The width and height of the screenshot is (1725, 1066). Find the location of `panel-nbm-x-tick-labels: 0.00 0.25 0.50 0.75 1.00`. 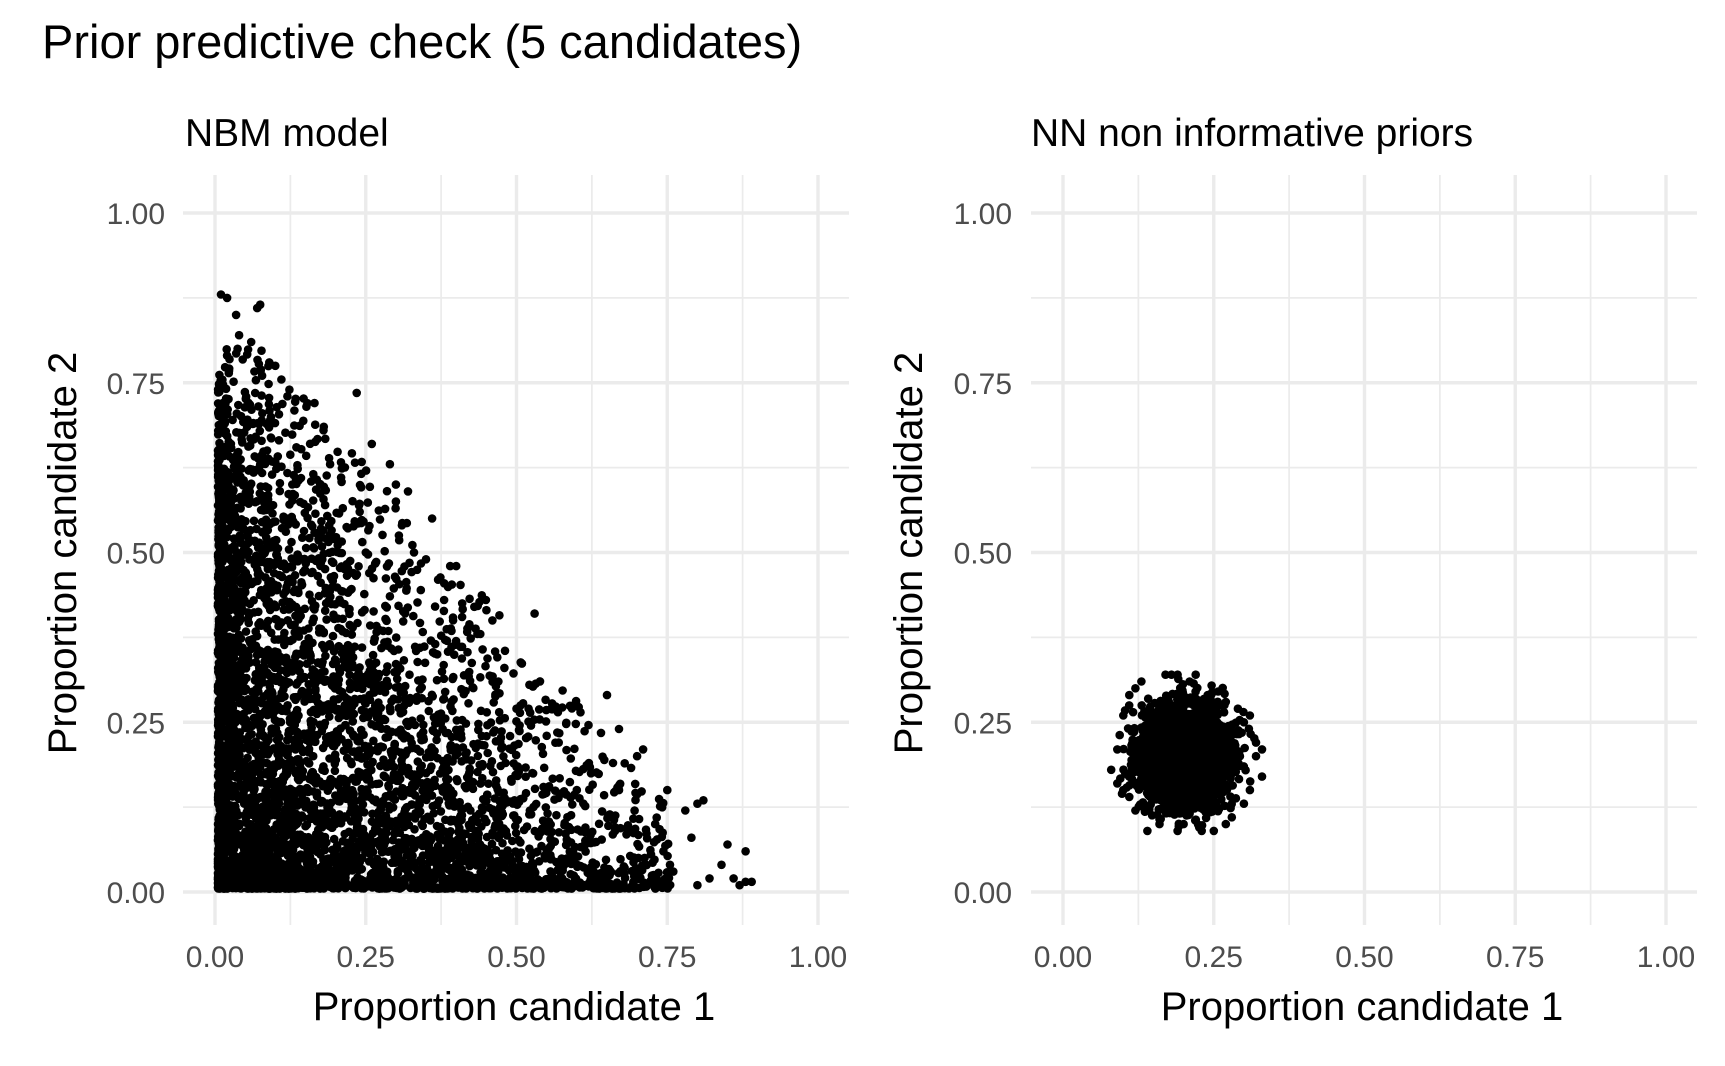

panel-nbm-x-tick-labels: 0.00 0.25 0.50 0.75 1.00 is located at coordinates (516, 957).